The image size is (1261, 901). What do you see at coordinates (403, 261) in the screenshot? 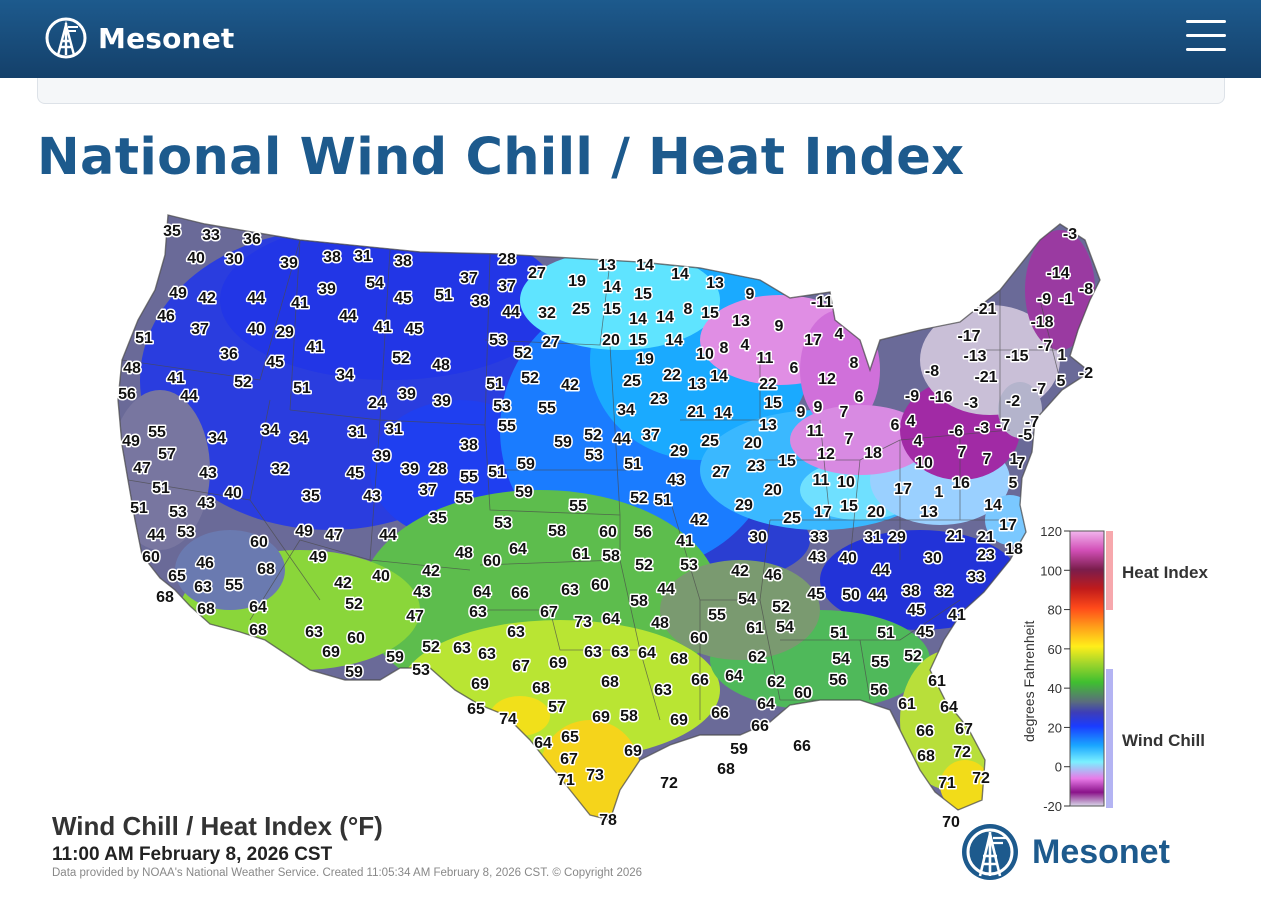
I see `station-reading: 38` at bounding box center [403, 261].